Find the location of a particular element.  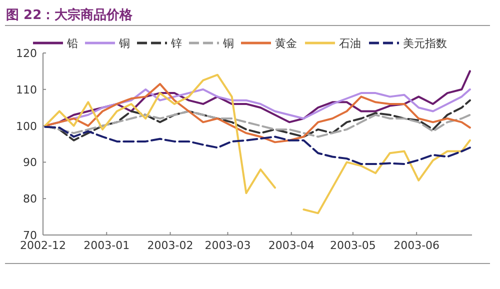

x-tick-label: 2003-01 is located at coordinates (107, 245).